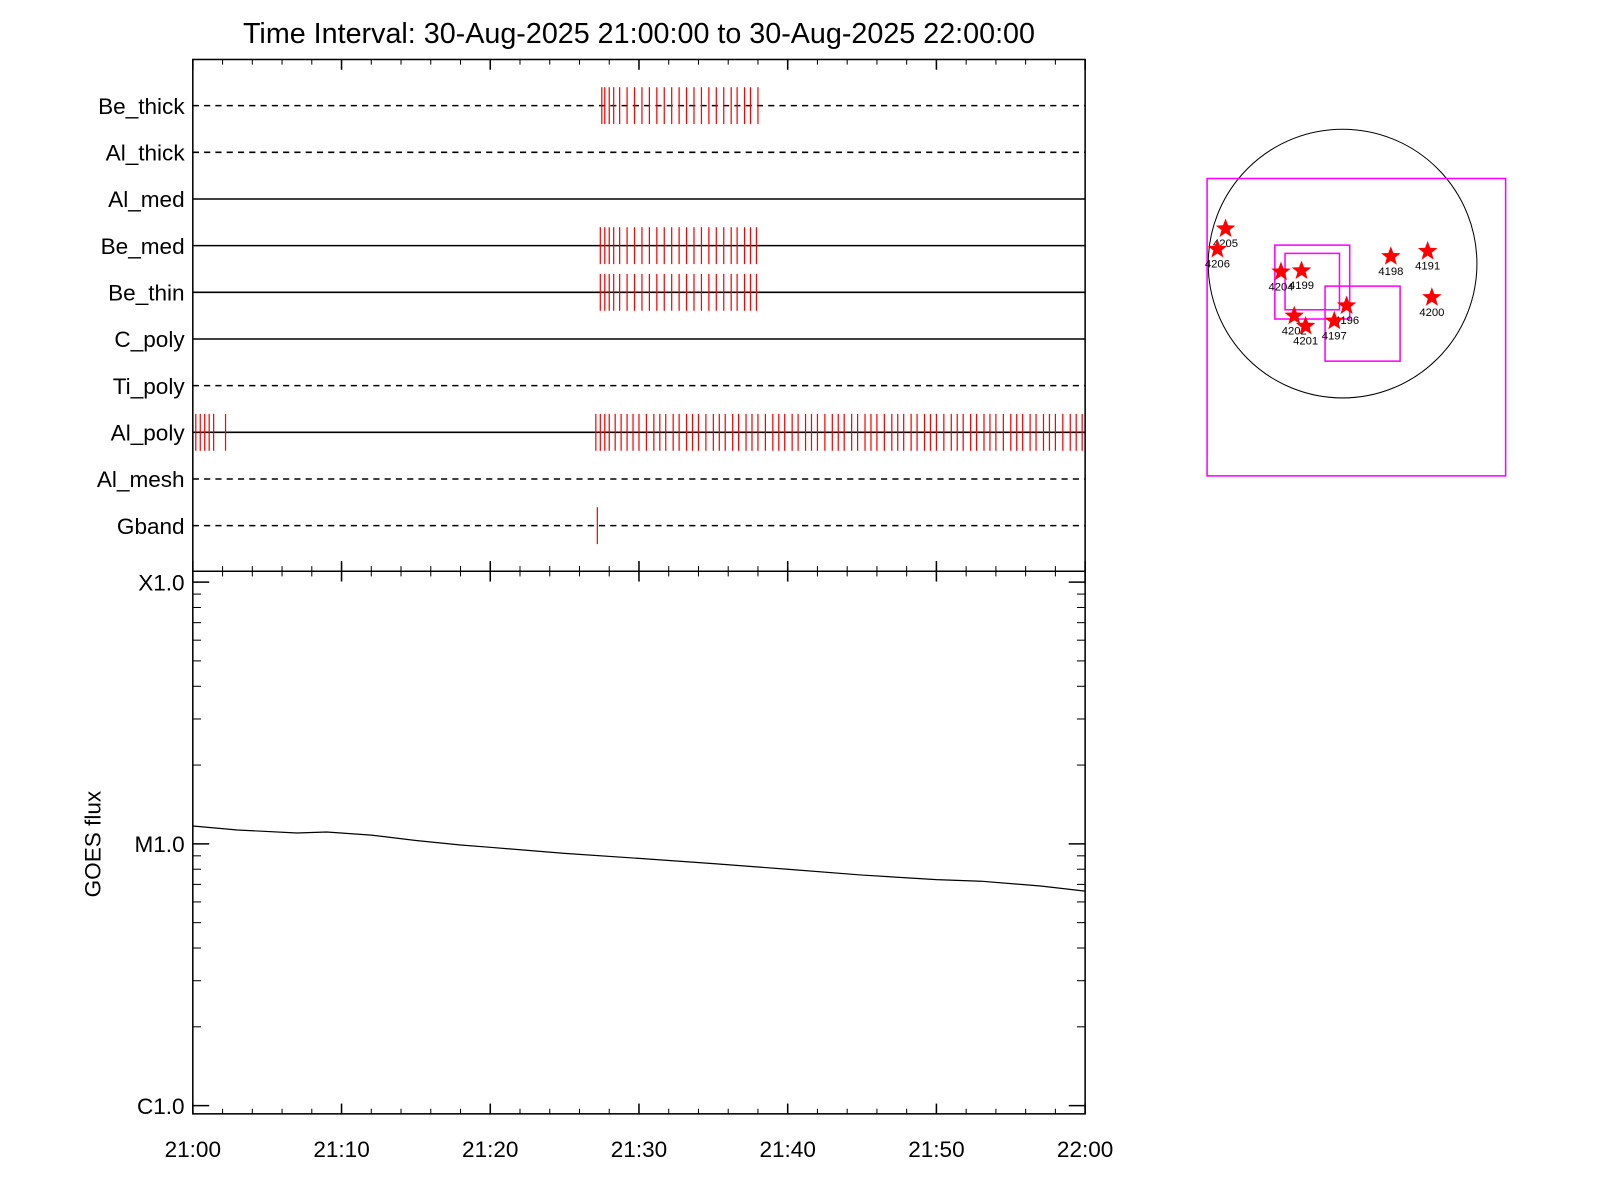  What do you see at coordinates (1301, 286) in the screenshot?
I see `region-label: 4199` at bounding box center [1301, 286].